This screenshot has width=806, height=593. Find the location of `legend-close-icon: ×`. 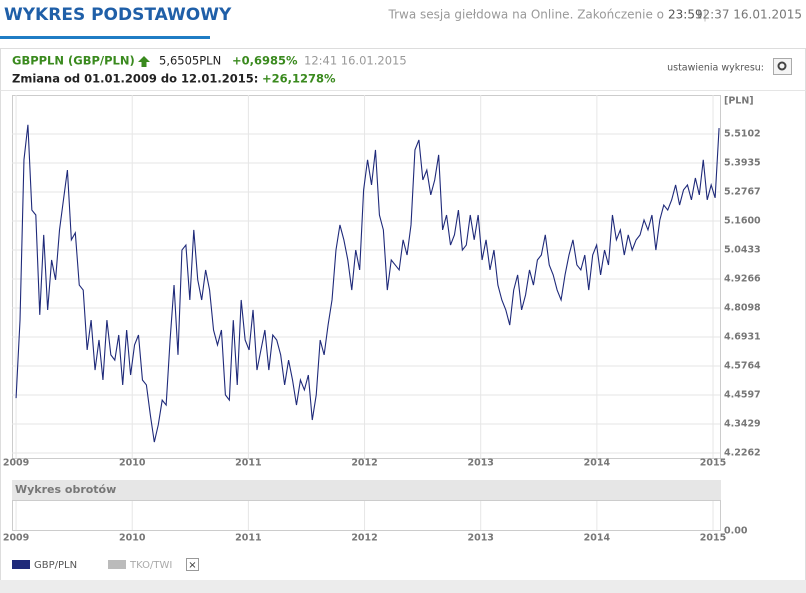

legend-close-icon: × is located at coordinates (192, 565).